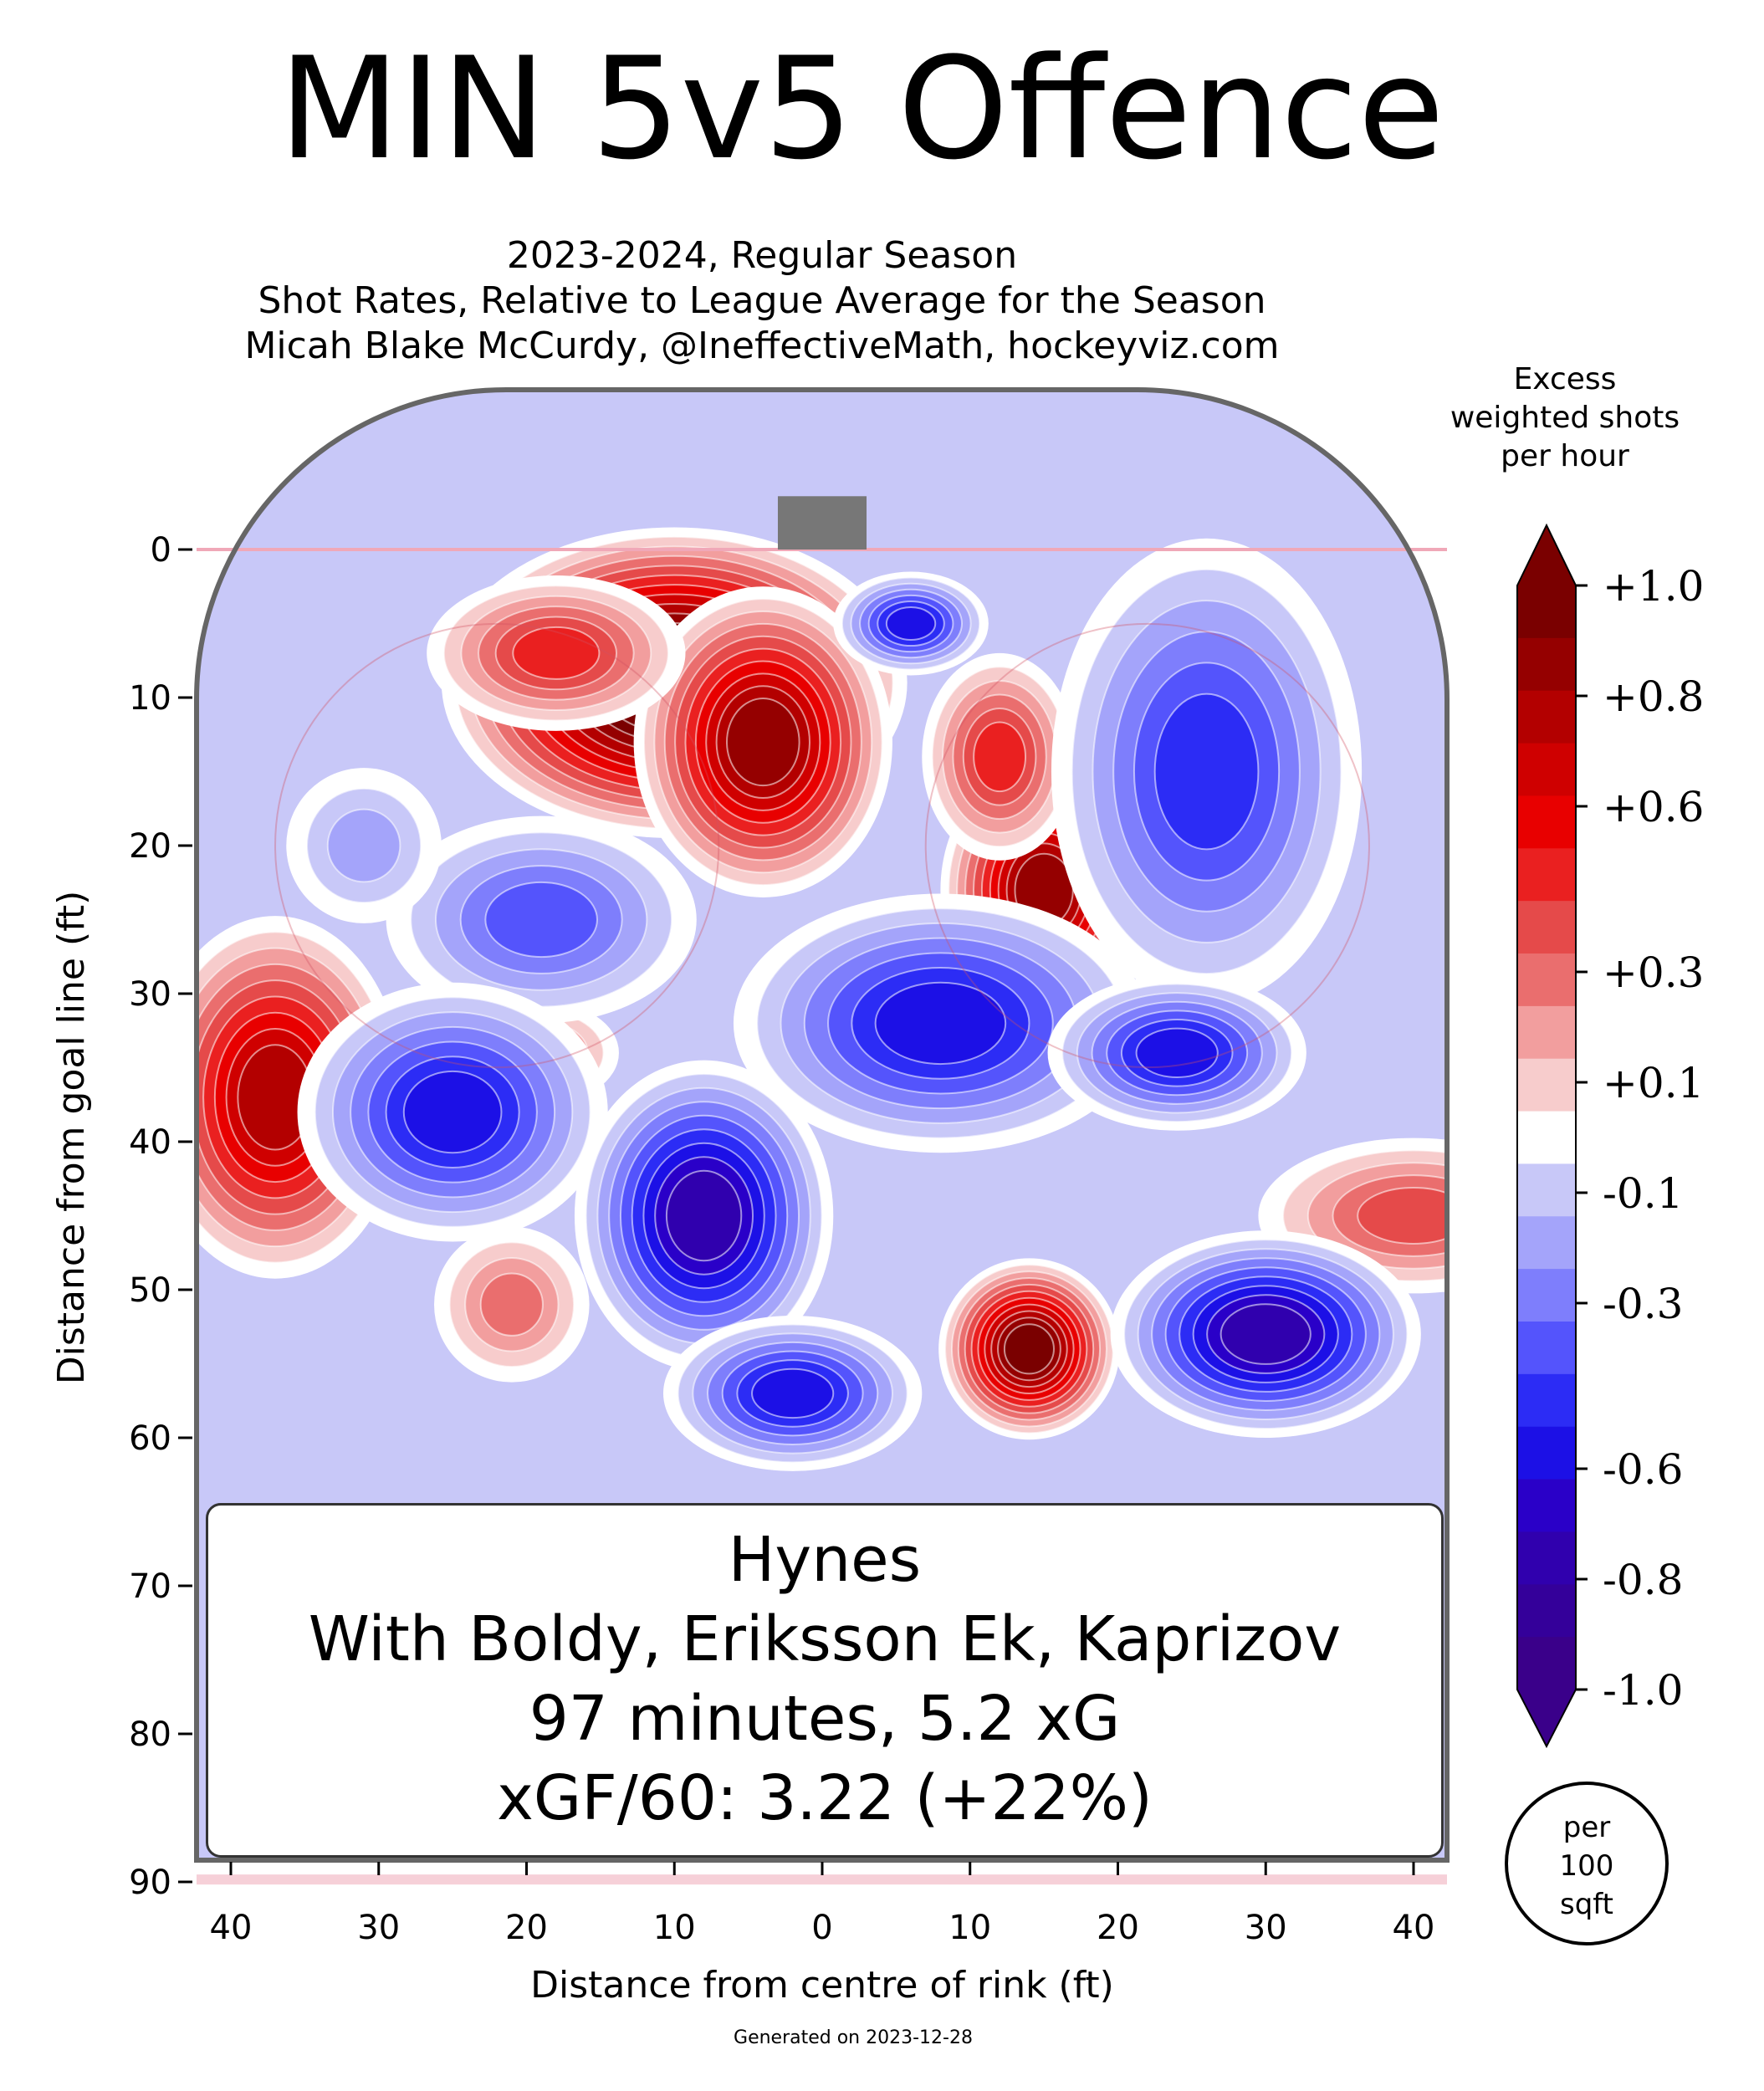 The image size is (1764, 2091). I want to click on colorbar-max-arrow, so click(1546, 555).